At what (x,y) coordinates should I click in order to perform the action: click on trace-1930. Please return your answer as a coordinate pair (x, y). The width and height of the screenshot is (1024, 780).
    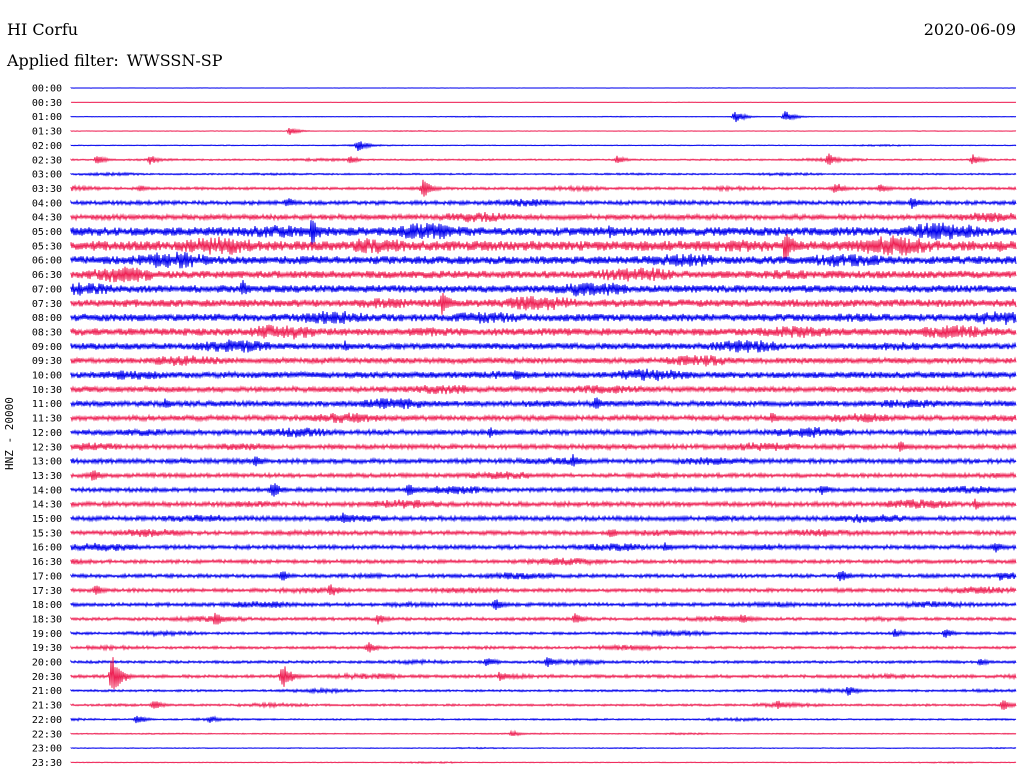
    Looking at the image, I should click on (543, 647).